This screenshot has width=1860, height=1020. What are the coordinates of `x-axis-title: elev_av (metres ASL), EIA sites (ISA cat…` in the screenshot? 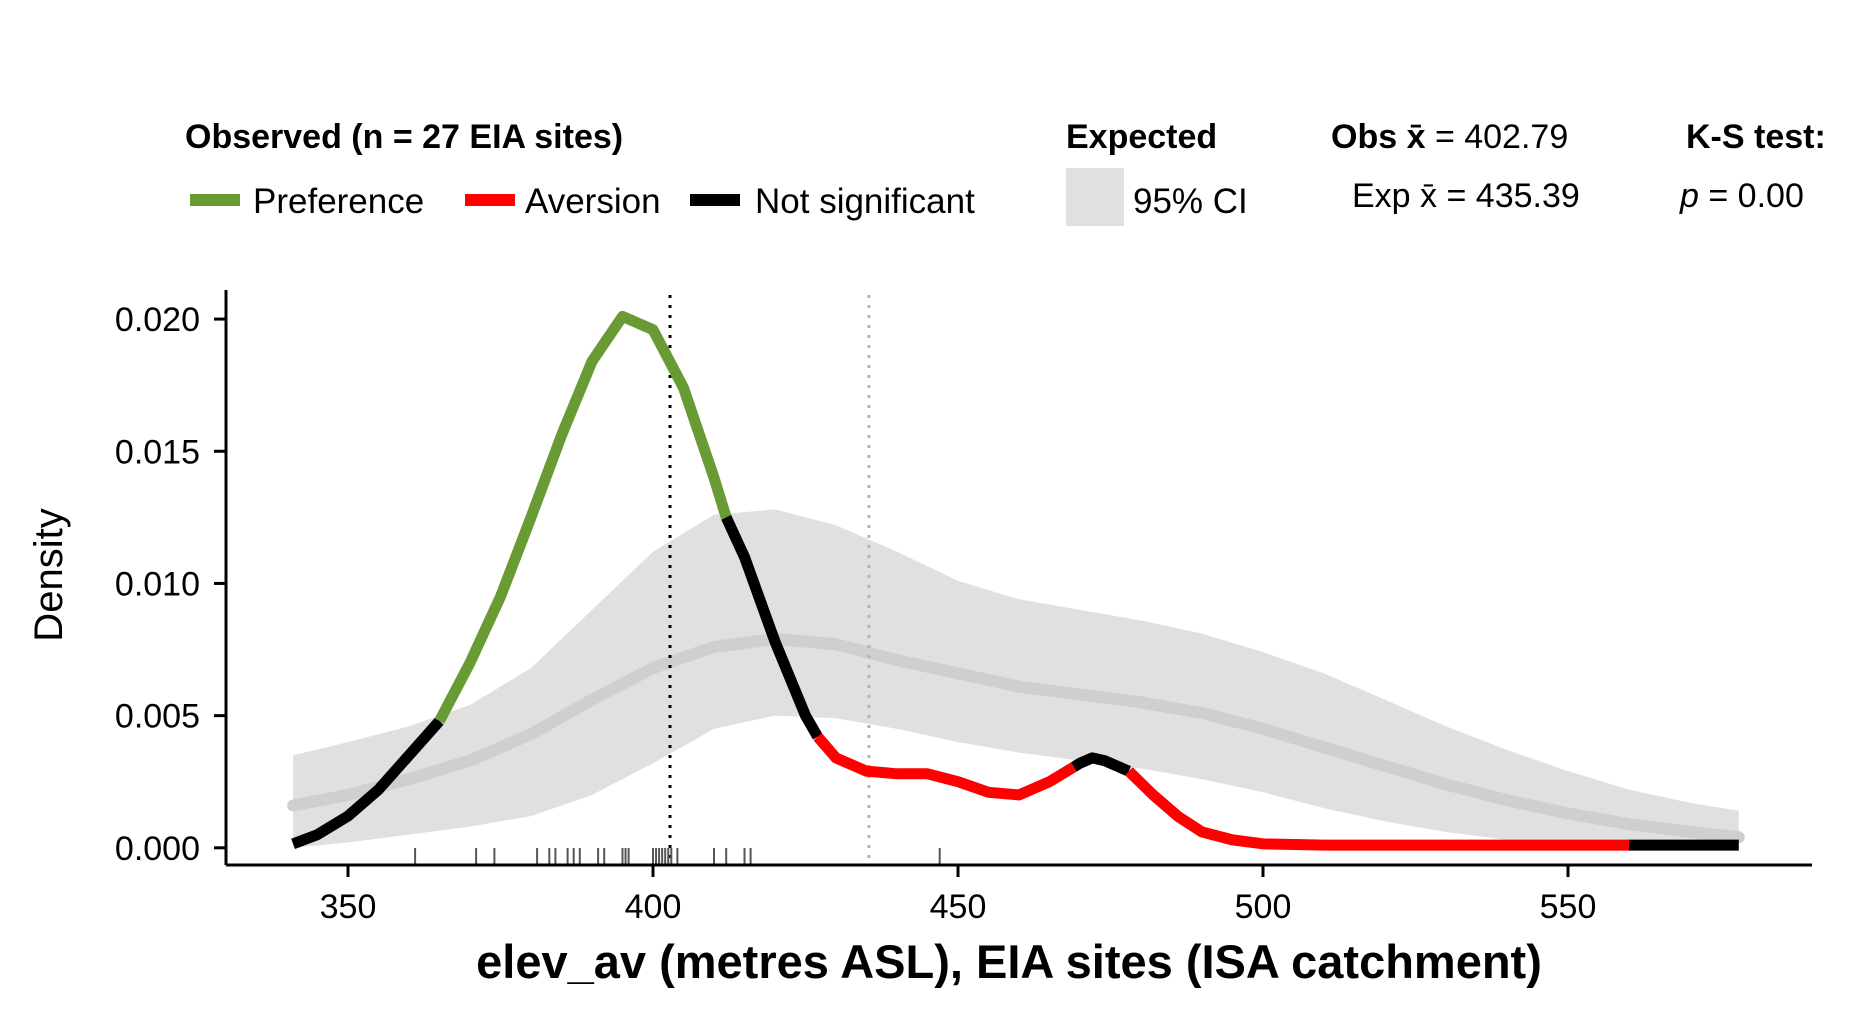 It's located at (1009, 961).